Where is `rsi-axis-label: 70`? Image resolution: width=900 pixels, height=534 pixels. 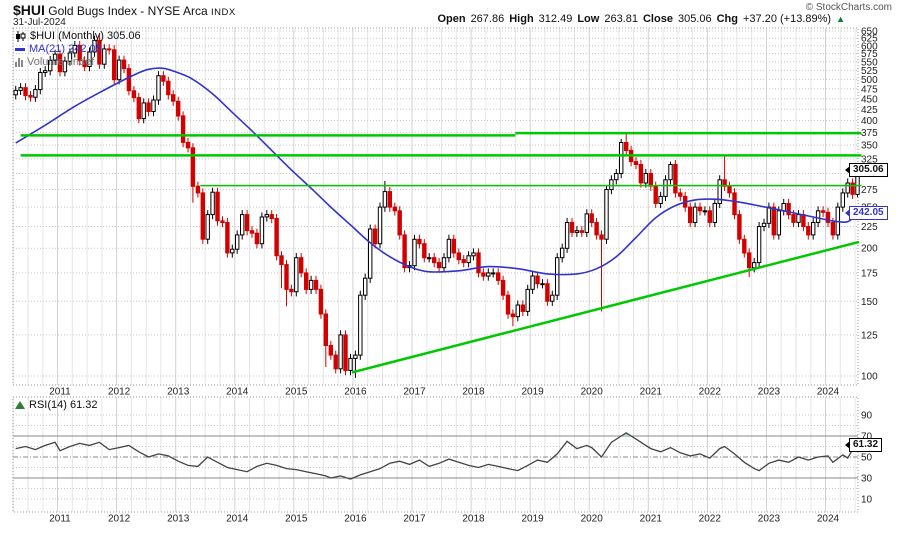 rsi-axis-label: 70 is located at coordinates (867, 437).